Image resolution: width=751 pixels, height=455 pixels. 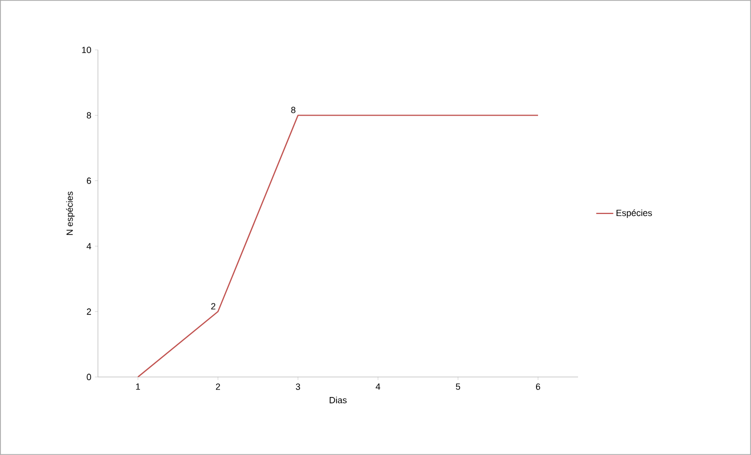 What do you see at coordinates (538, 387) in the screenshot?
I see `x-tick-label: 6` at bounding box center [538, 387].